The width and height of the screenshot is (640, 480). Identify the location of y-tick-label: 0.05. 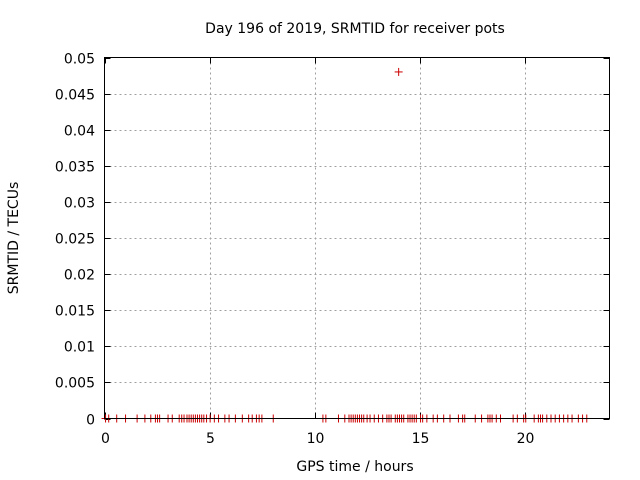
(79, 60).